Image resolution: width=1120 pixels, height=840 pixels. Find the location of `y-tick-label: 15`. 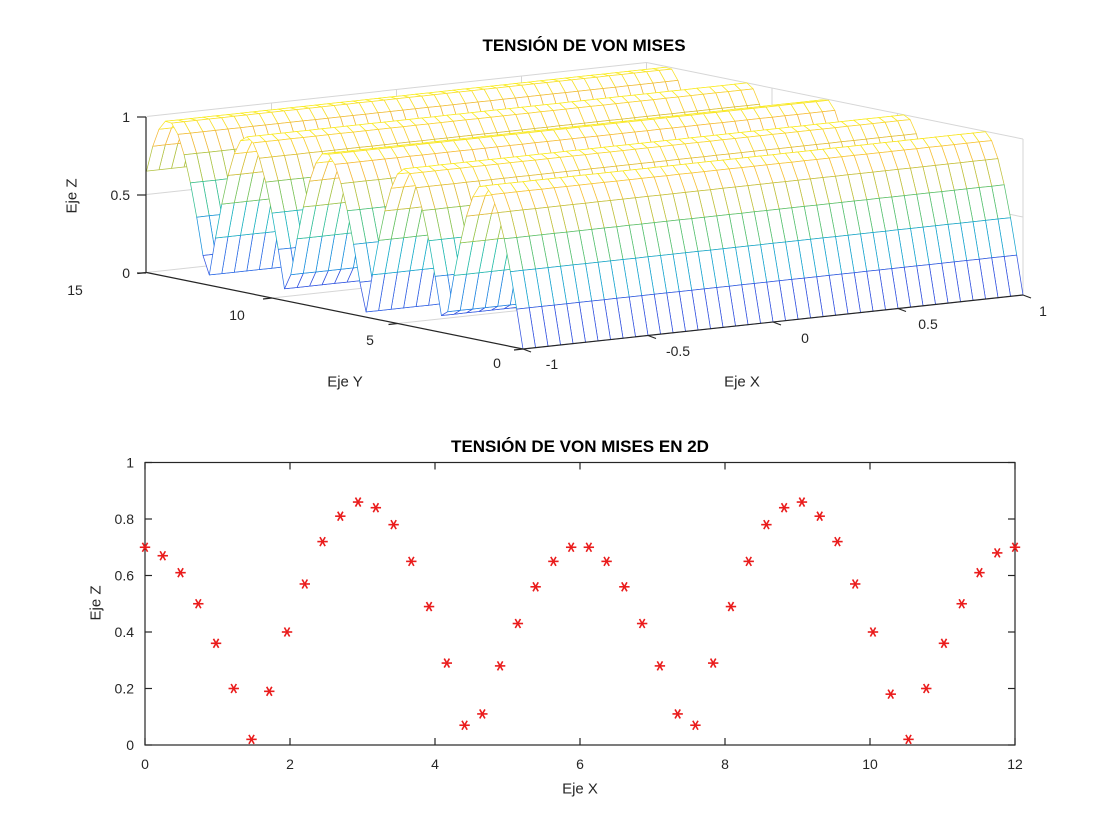

y-tick-label: 15 is located at coordinates (75, 290).